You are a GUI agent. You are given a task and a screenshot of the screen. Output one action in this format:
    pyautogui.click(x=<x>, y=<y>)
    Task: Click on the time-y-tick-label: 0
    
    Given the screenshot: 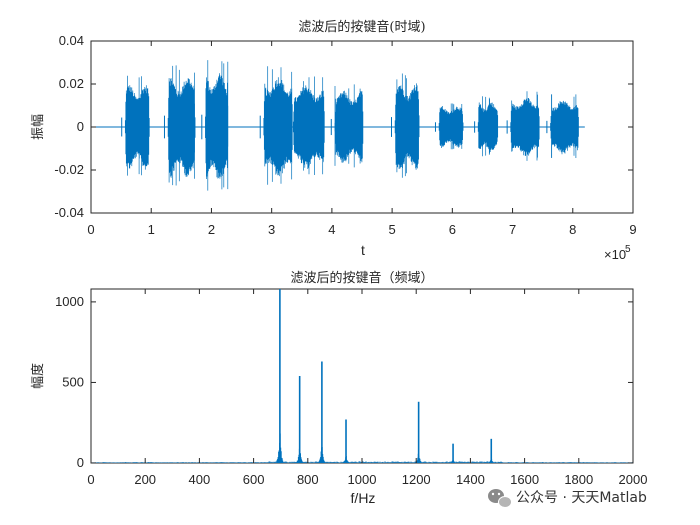 What is the action you would take?
    pyautogui.click(x=80, y=126)
    